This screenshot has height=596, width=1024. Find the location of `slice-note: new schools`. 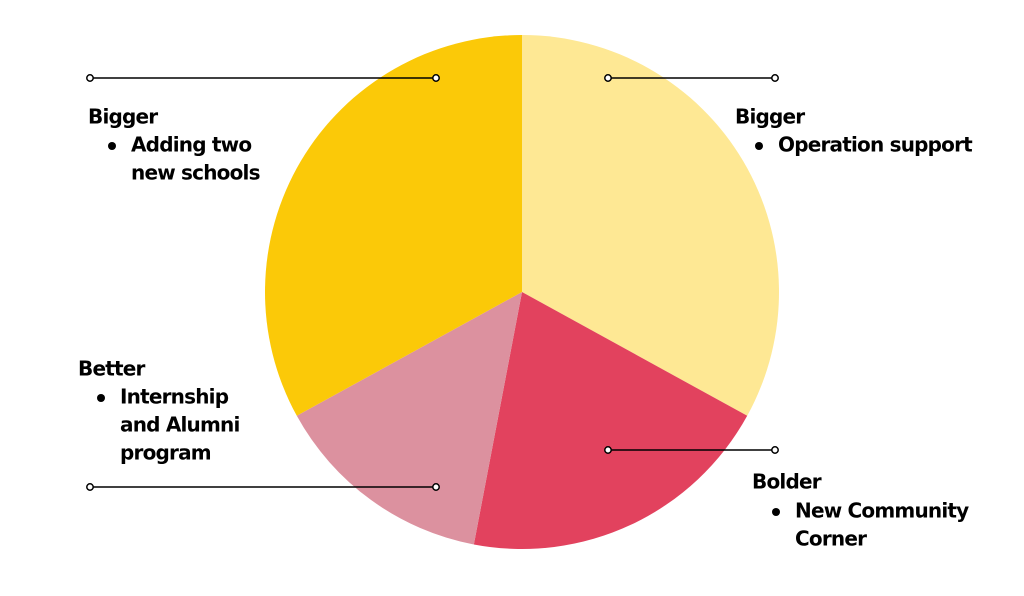

slice-note: new schools is located at coordinates (195, 173).